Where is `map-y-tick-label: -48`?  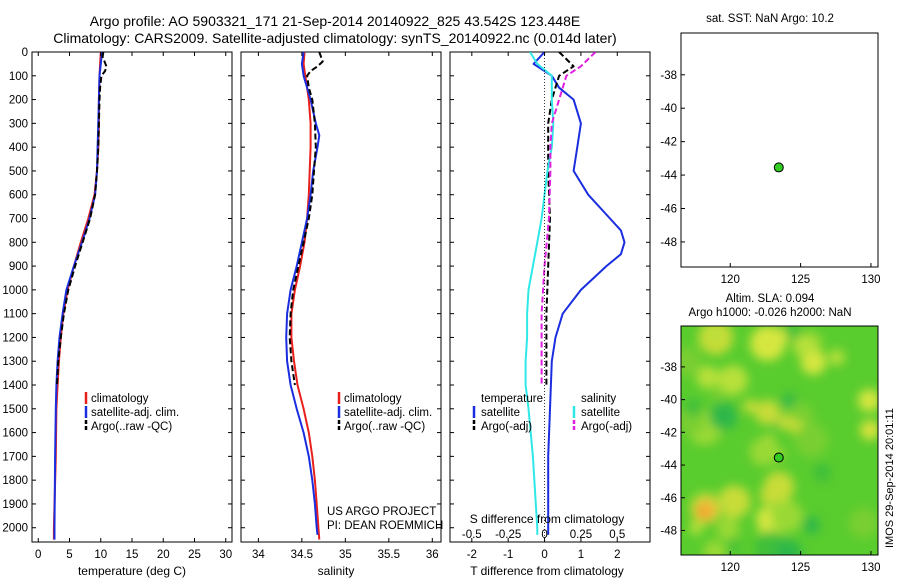 map-y-tick-label: -48 is located at coordinates (668, 243).